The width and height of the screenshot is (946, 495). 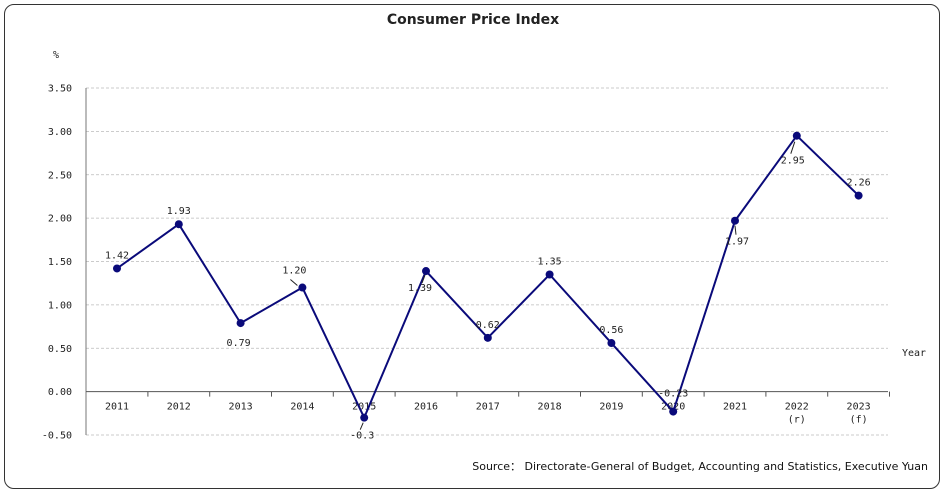 What do you see at coordinates (859, 420) in the screenshot?
I see `x-tick-note: (f)` at bounding box center [859, 420].